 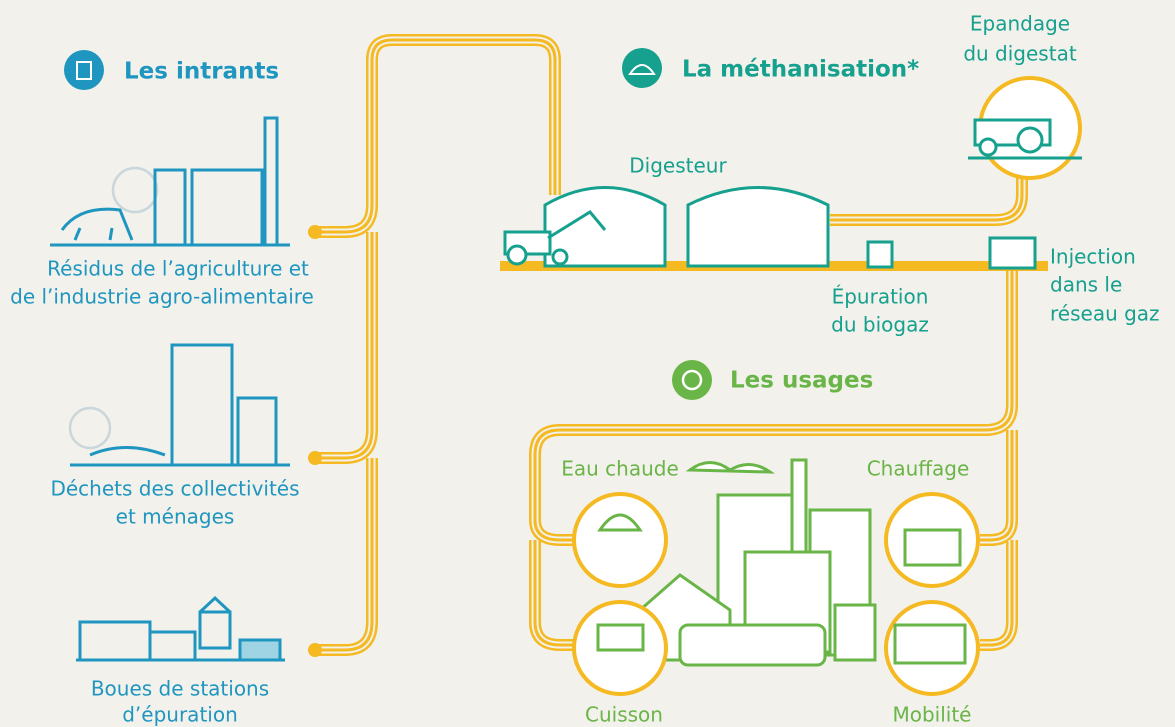 I want to click on usage-label: Chauffage, so click(x=918, y=469).